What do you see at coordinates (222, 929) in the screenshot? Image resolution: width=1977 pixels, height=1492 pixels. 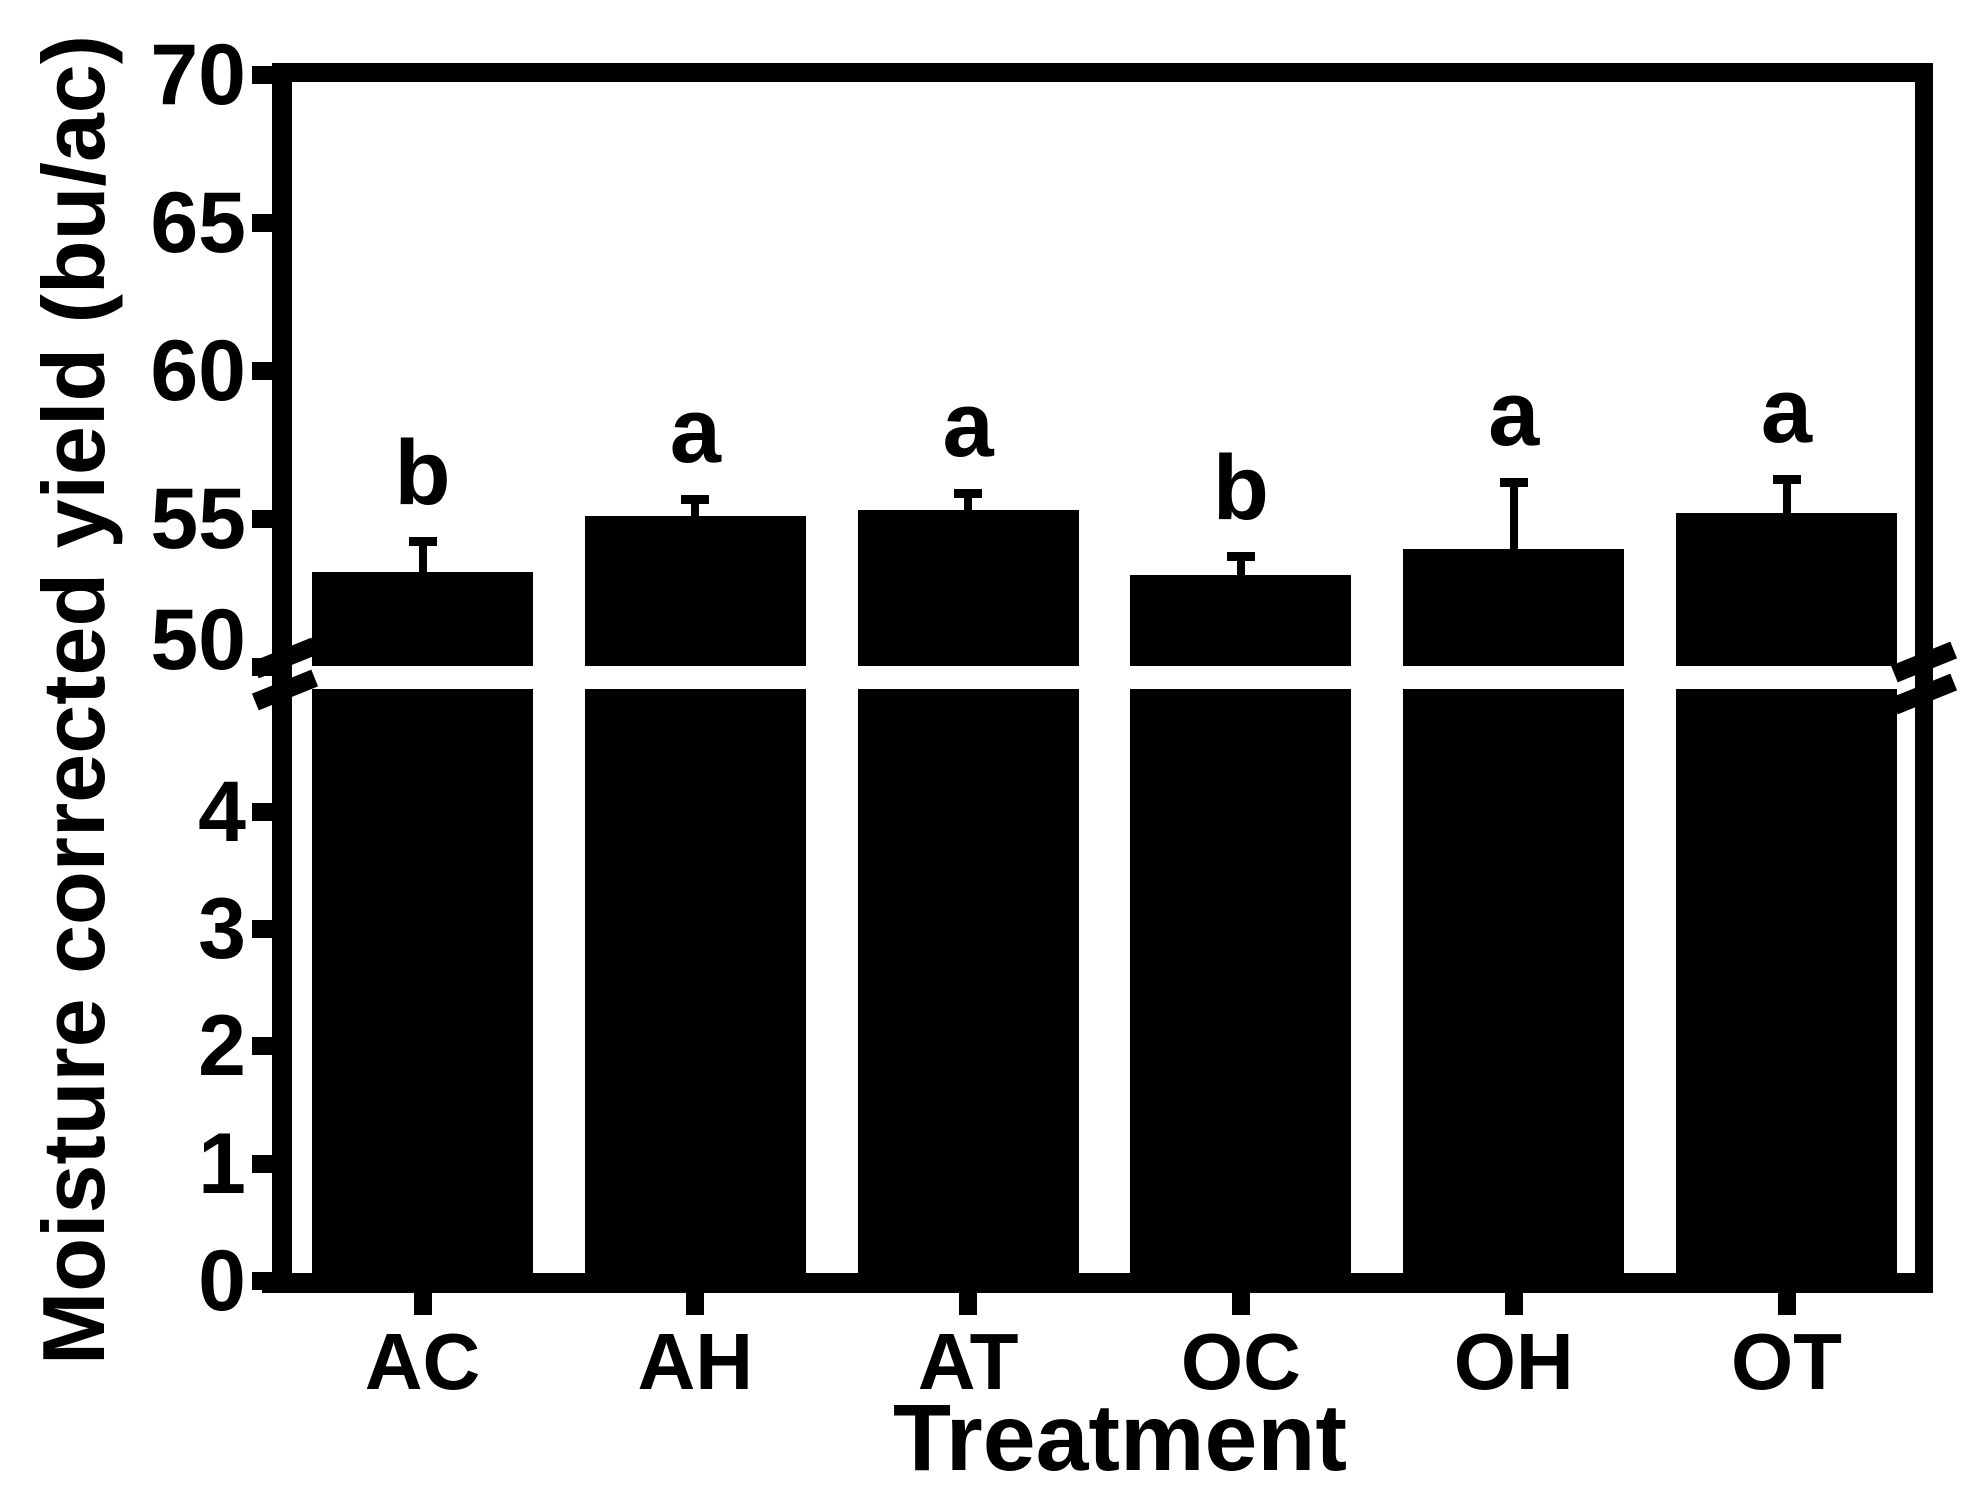 I see `y-tick-label-3: 3` at bounding box center [222, 929].